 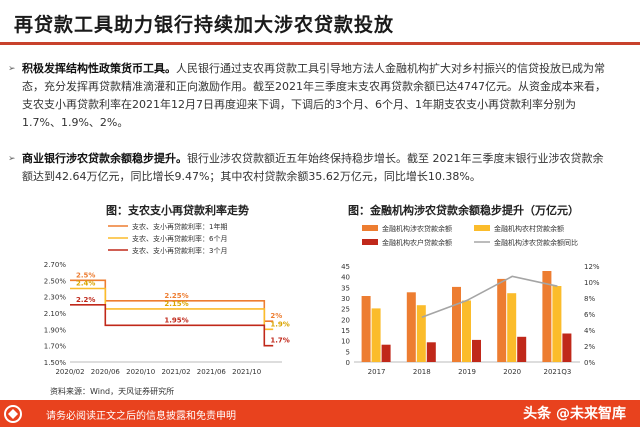 I want to click on legend-label: 金融机构涉农贷款余额同比, so click(x=536, y=242).